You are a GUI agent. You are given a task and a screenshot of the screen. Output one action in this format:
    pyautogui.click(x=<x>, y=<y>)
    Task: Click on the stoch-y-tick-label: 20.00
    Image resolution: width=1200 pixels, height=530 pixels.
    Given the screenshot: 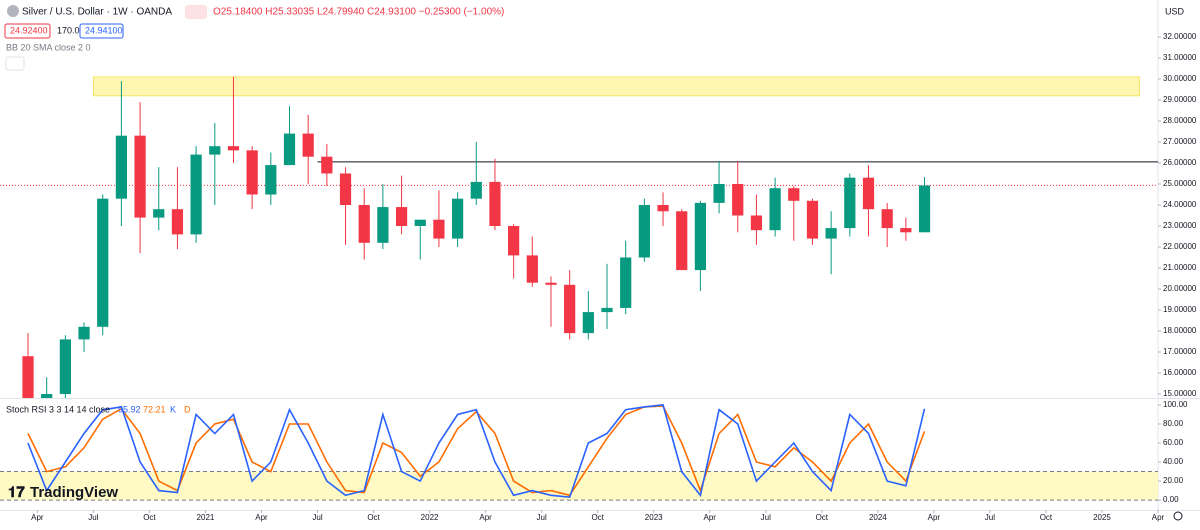 What is the action you would take?
    pyautogui.click(x=1173, y=480)
    